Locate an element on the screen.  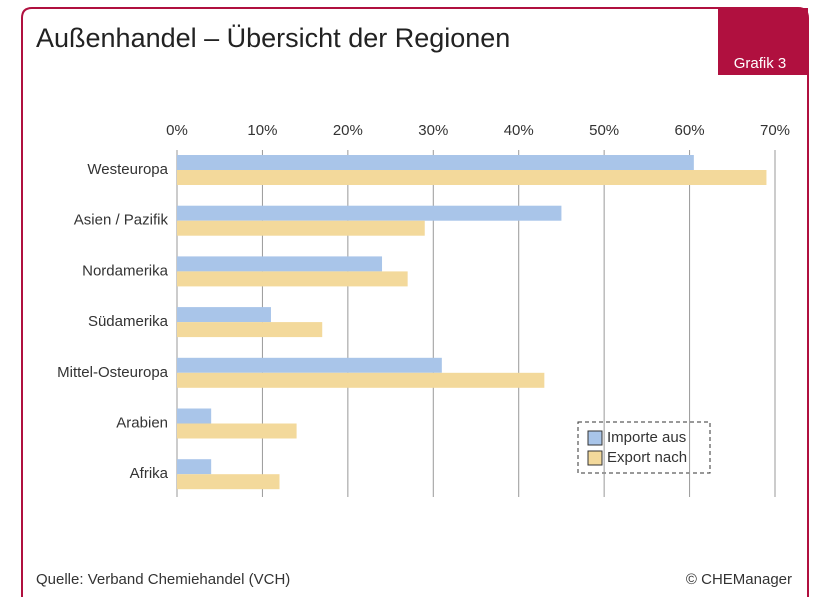
copyright: © CHEManager is located at coordinates (739, 579).